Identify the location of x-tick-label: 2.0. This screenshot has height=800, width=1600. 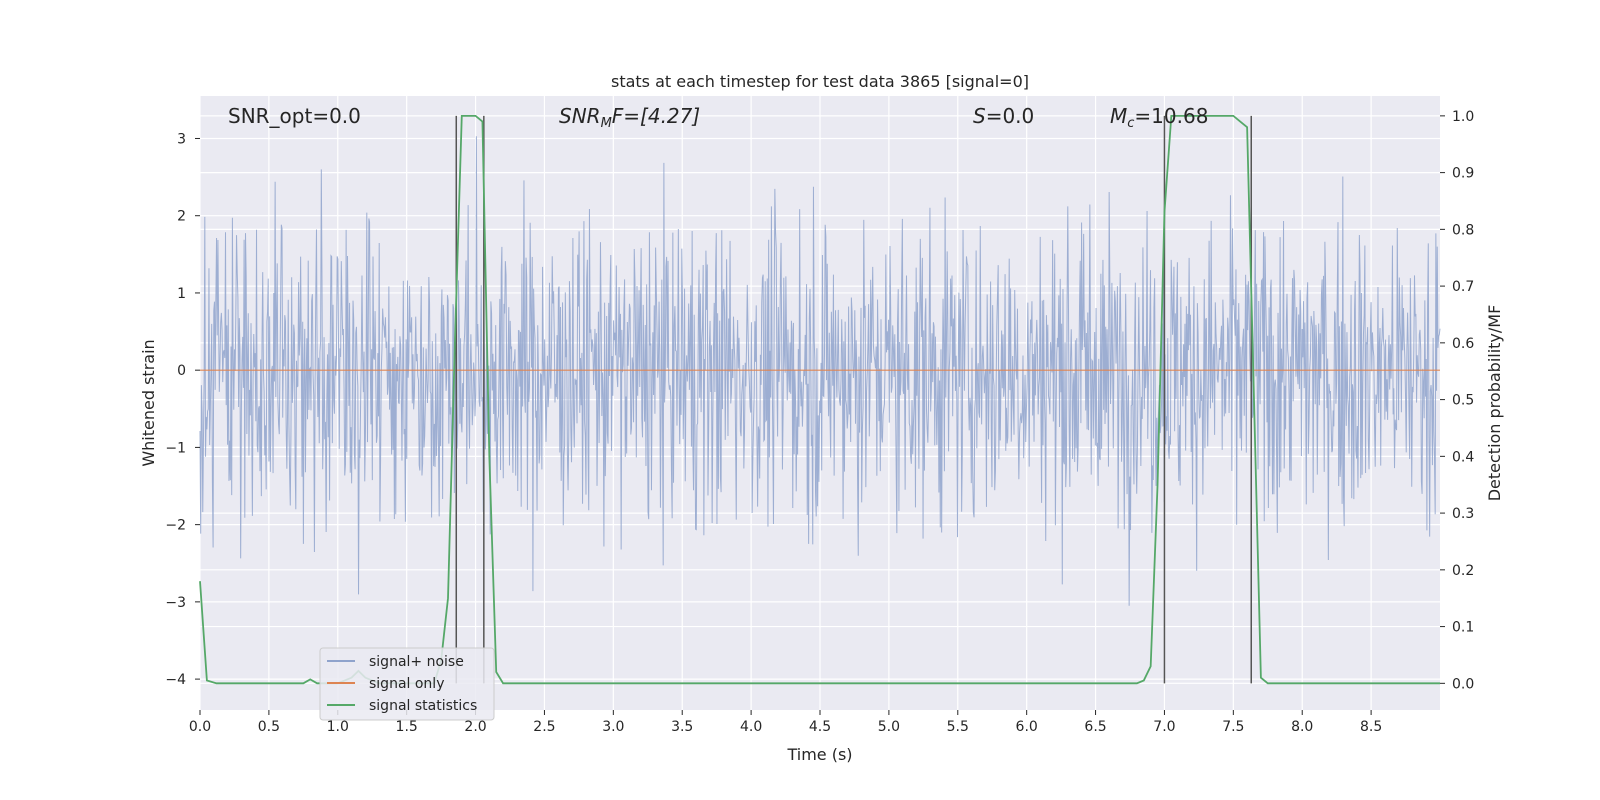
(475, 727).